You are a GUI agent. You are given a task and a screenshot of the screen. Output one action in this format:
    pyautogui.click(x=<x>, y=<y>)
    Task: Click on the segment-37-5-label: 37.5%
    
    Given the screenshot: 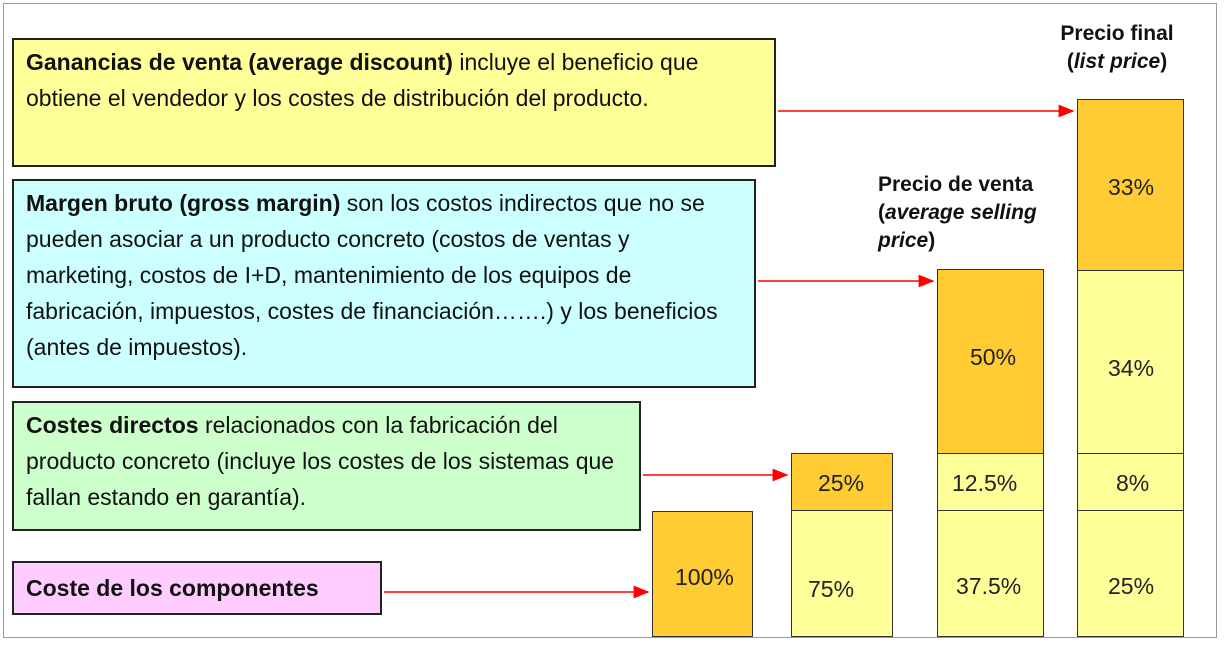 What is the action you would take?
    pyautogui.click(x=989, y=586)
    